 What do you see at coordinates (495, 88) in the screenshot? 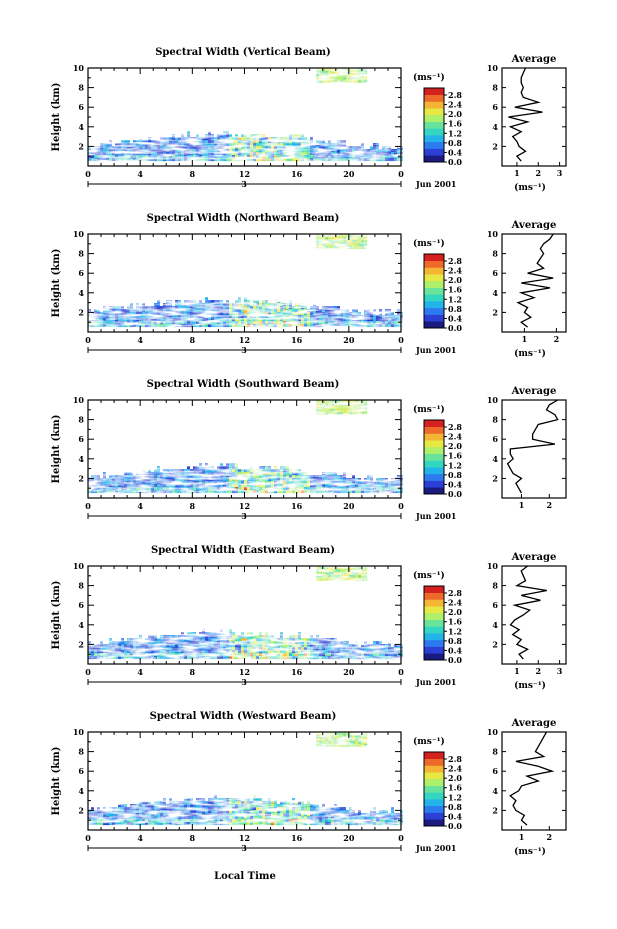
I see `profile-y-tick-label: 8` at bounding box center [495, 88].